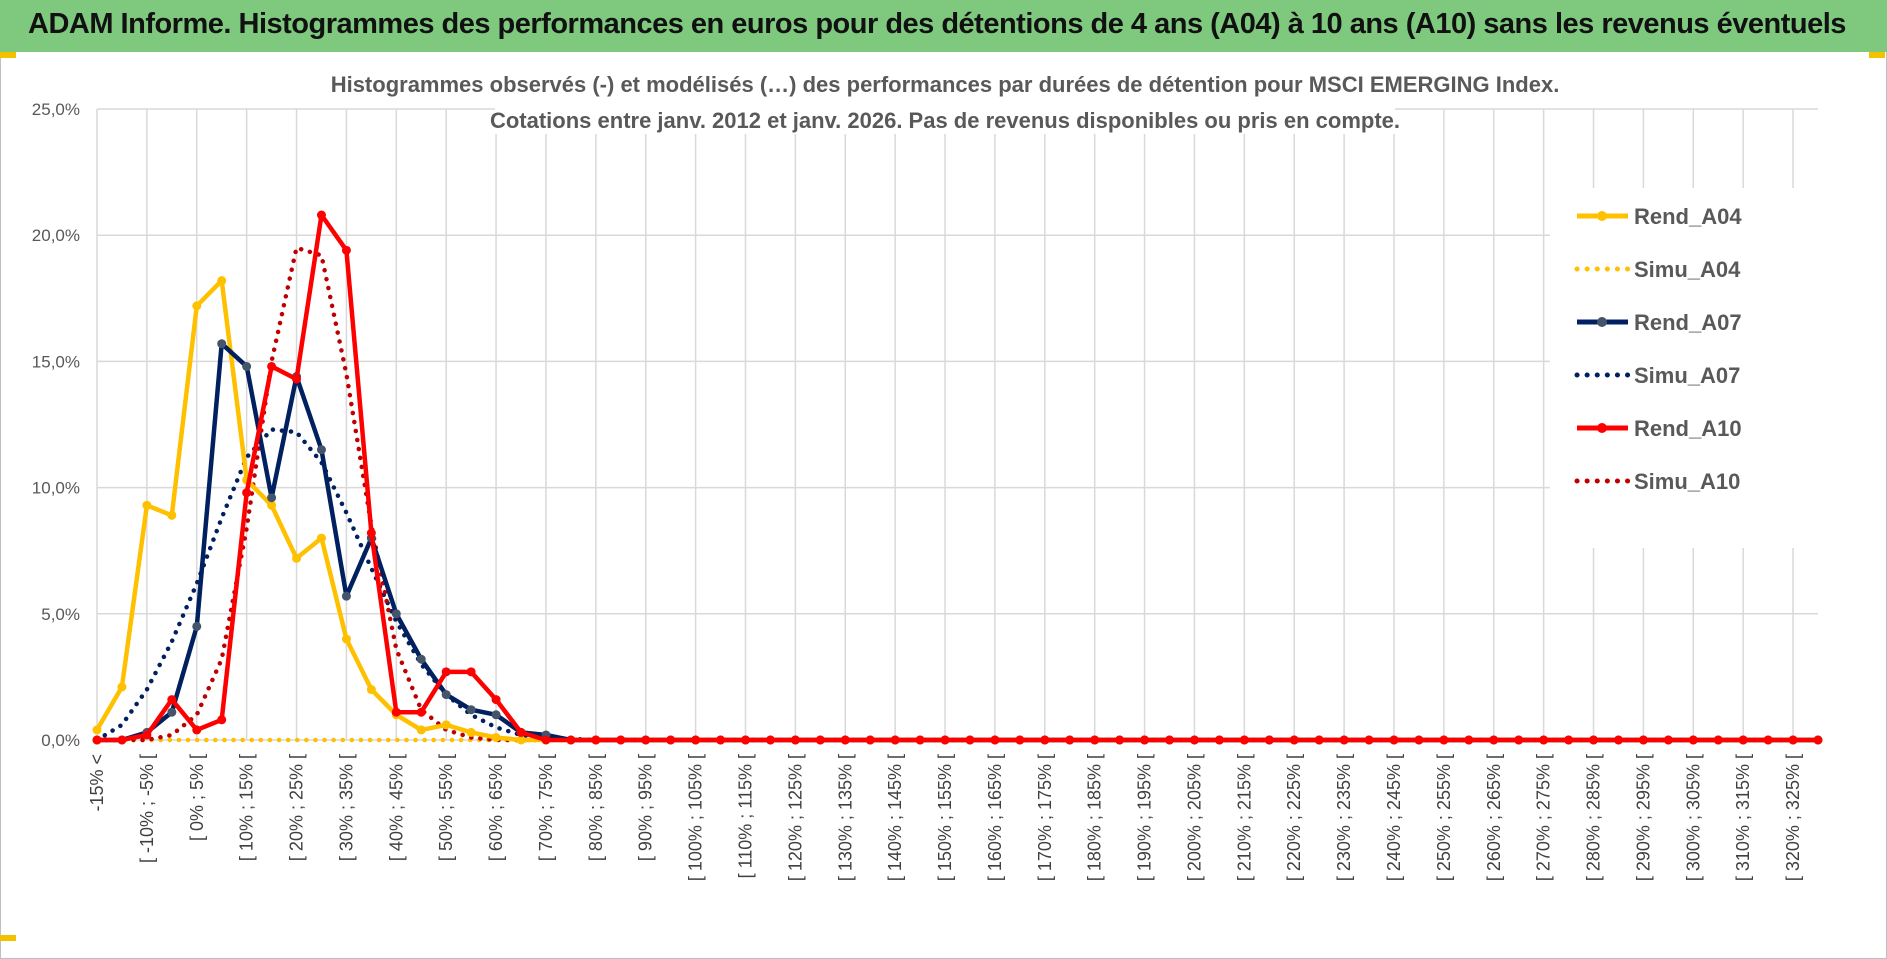 This screenshot has height=959, width=1887. Describe the element at coordinates (1659, 216) in the screenshot. I see `legend-item-Rend_A04: Rend_A04` at that location.